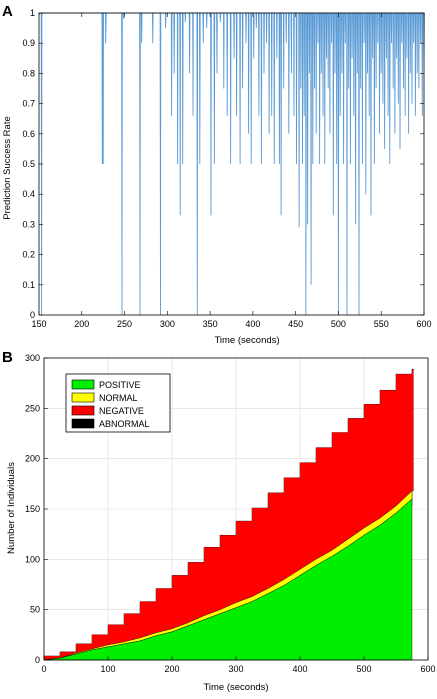 The height and width of the screenshot is (699, 437). Describe the element at coordinates (210, 324) in the screenshot. I see `x-tick-label: 350` at that location.